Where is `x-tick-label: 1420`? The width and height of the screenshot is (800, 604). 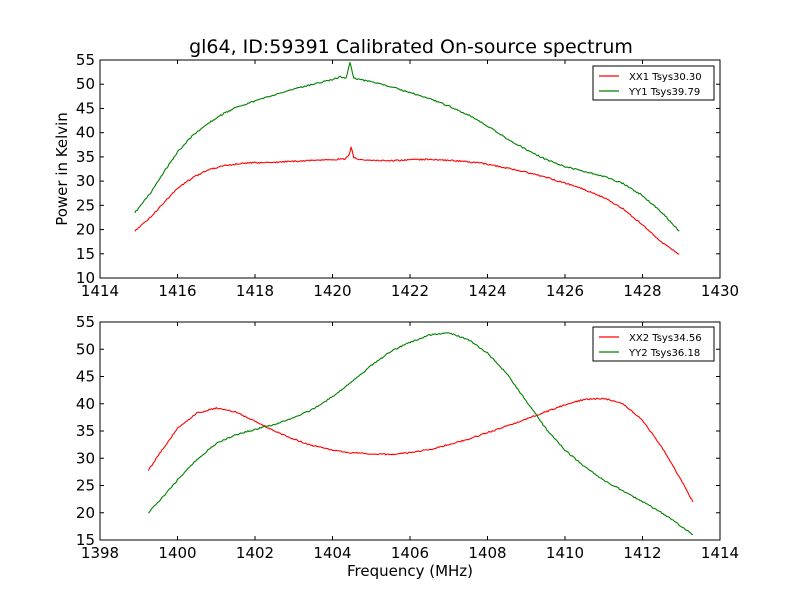 x-tick-label: 1420 is located at coordinates (332, 291).